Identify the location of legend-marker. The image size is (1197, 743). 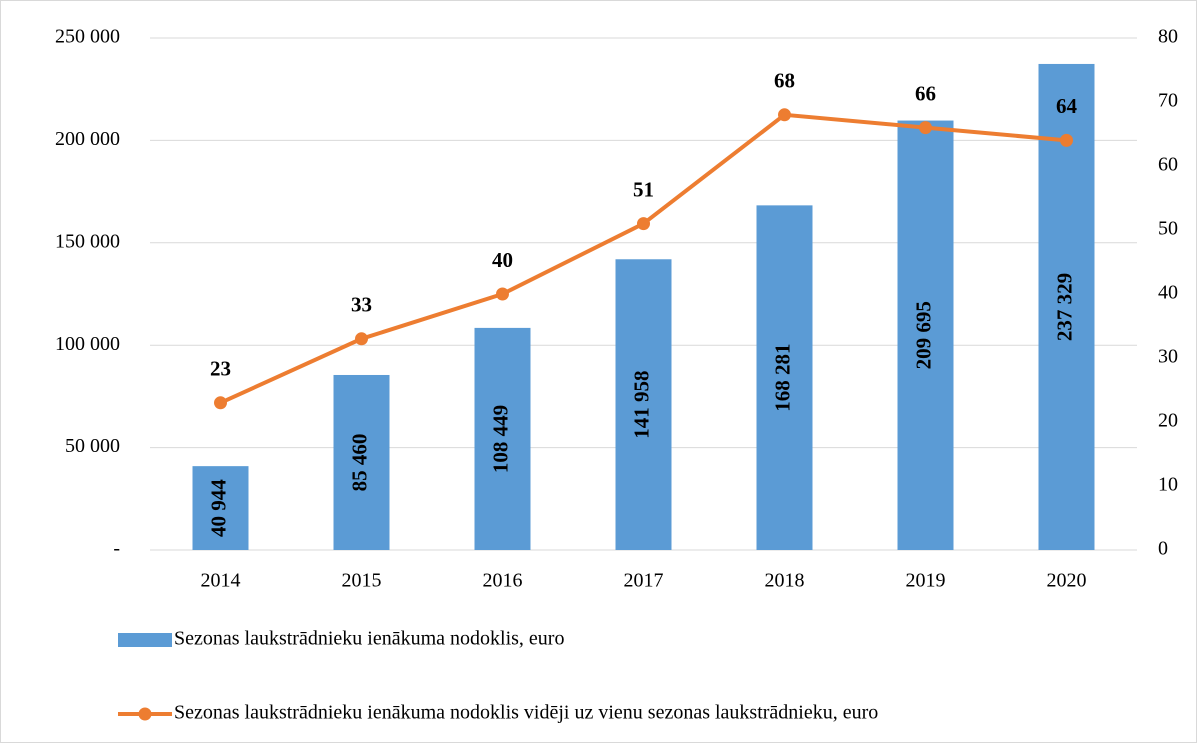
(145, 714).